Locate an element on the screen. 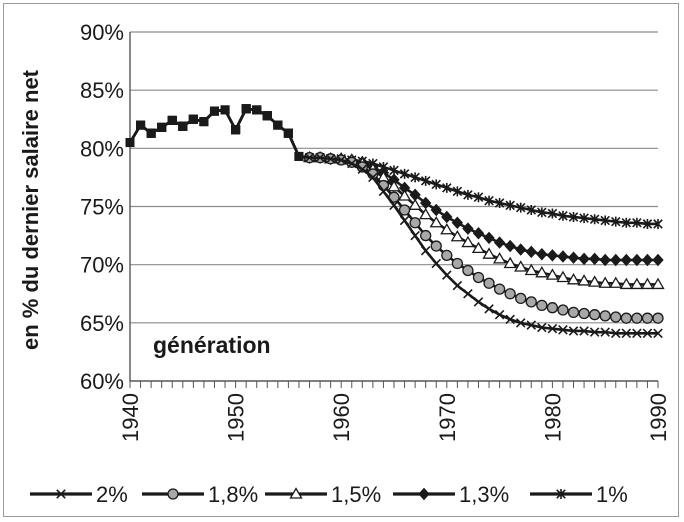 Image resolution: width=684 pixels, height=522 pixels. x-tick-label: 1970 is located at coordinates (447, 417).